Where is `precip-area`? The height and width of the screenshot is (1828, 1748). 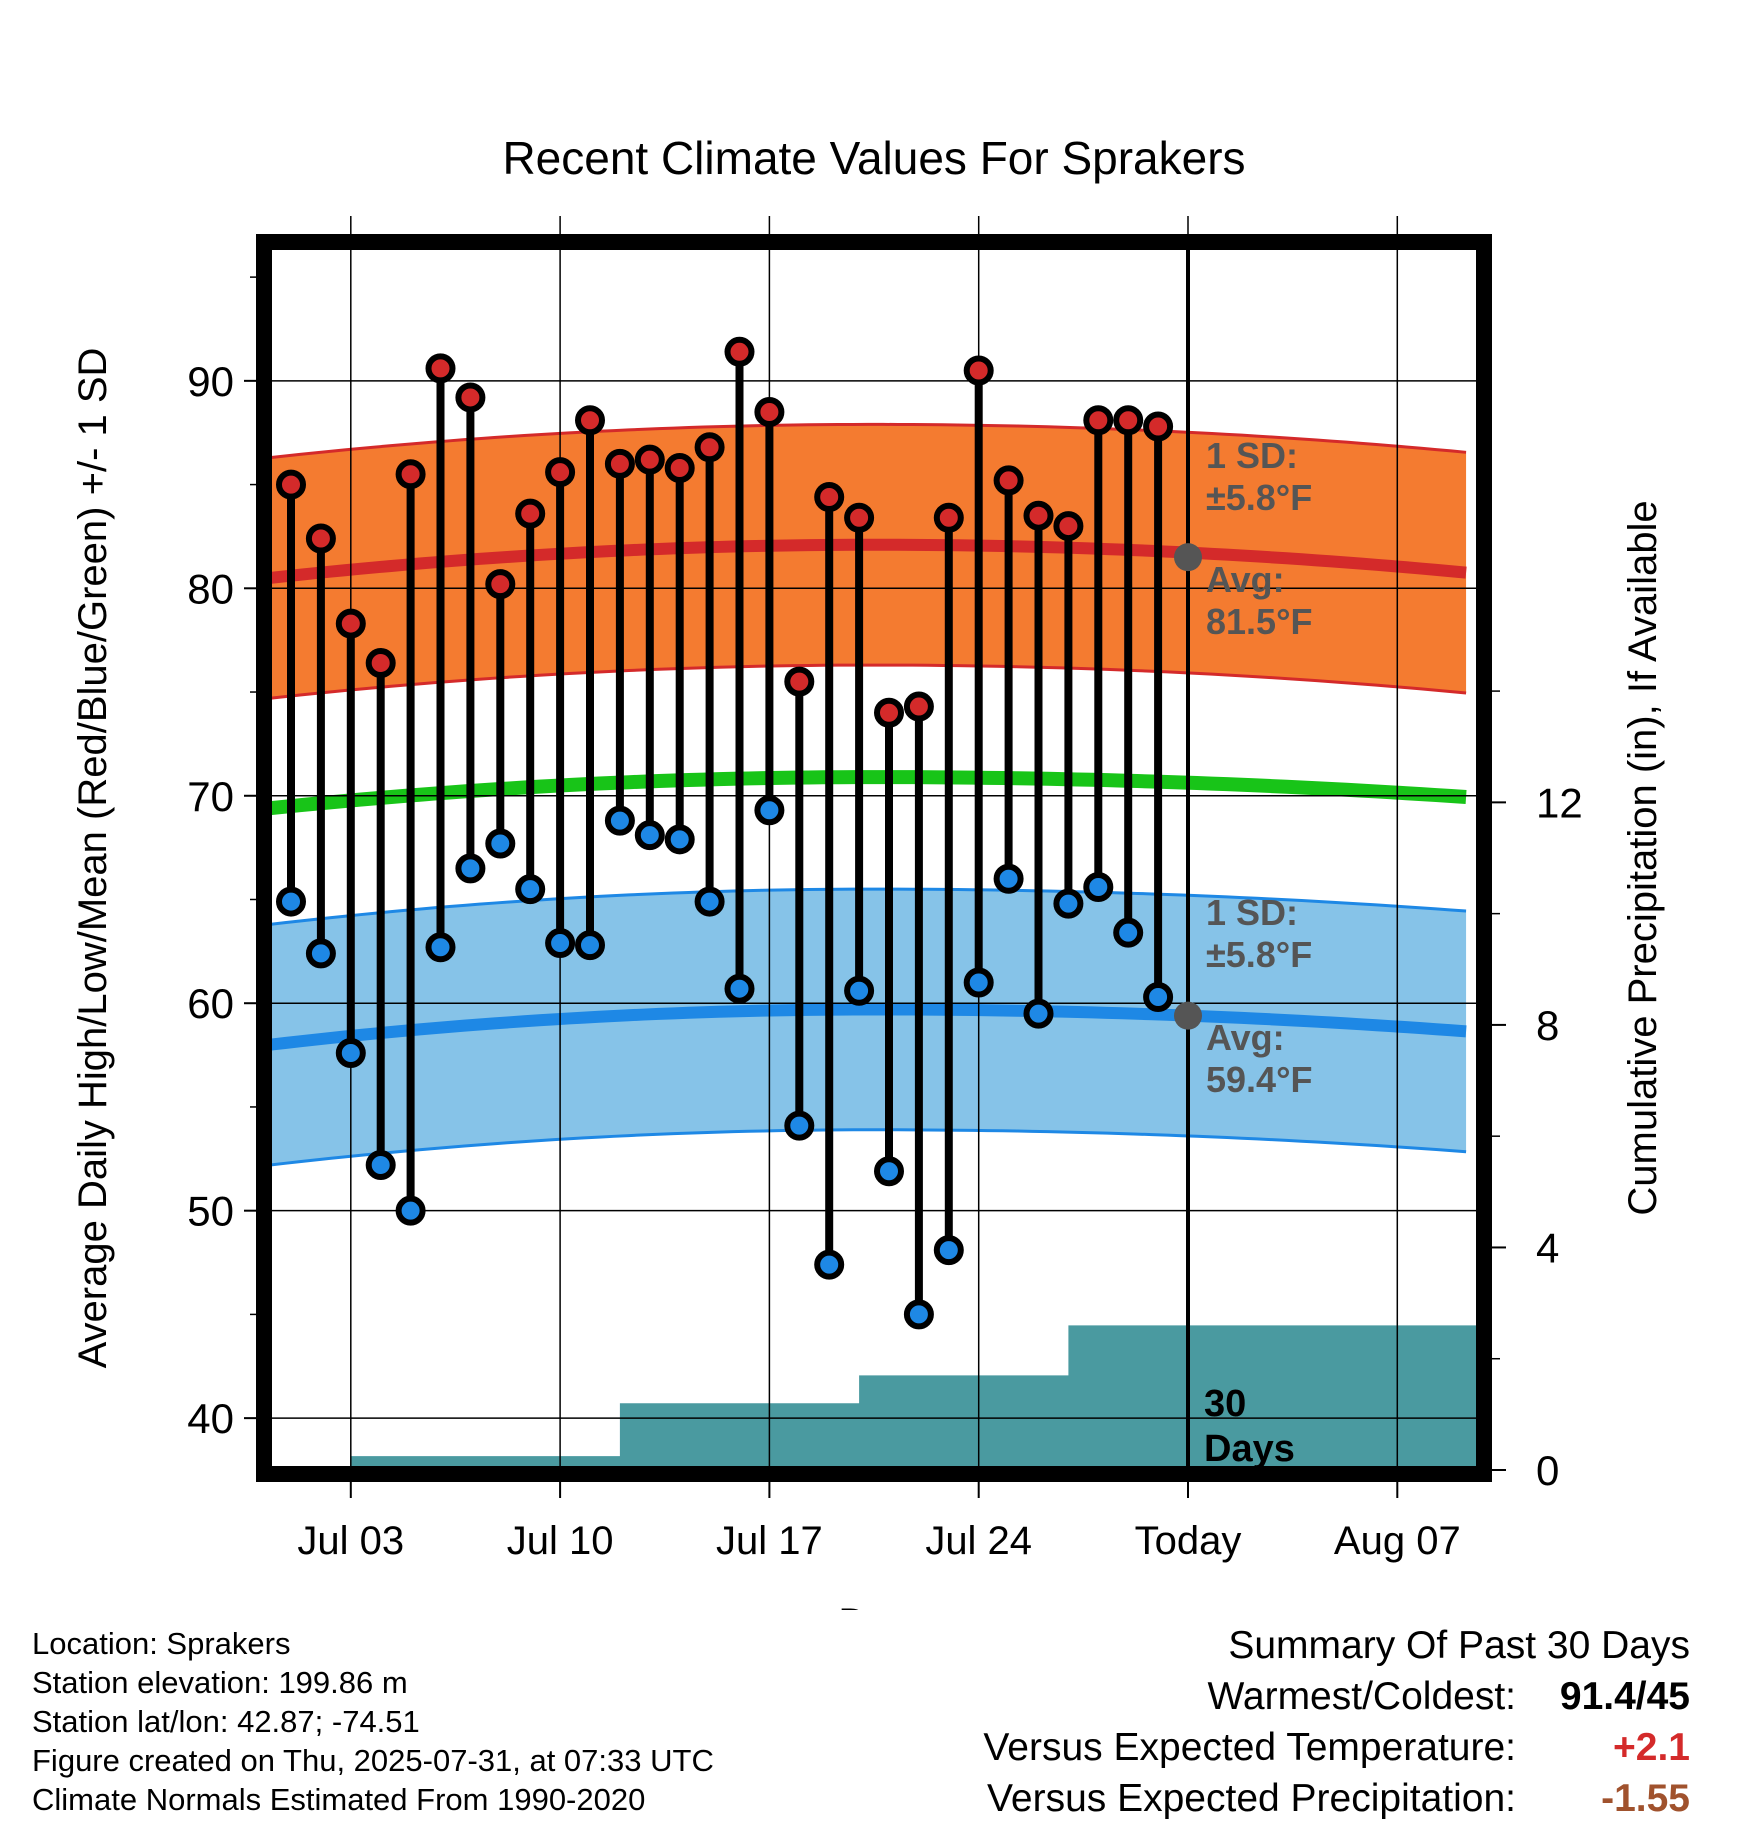 precip-area is located at coordinates (885, 1397).